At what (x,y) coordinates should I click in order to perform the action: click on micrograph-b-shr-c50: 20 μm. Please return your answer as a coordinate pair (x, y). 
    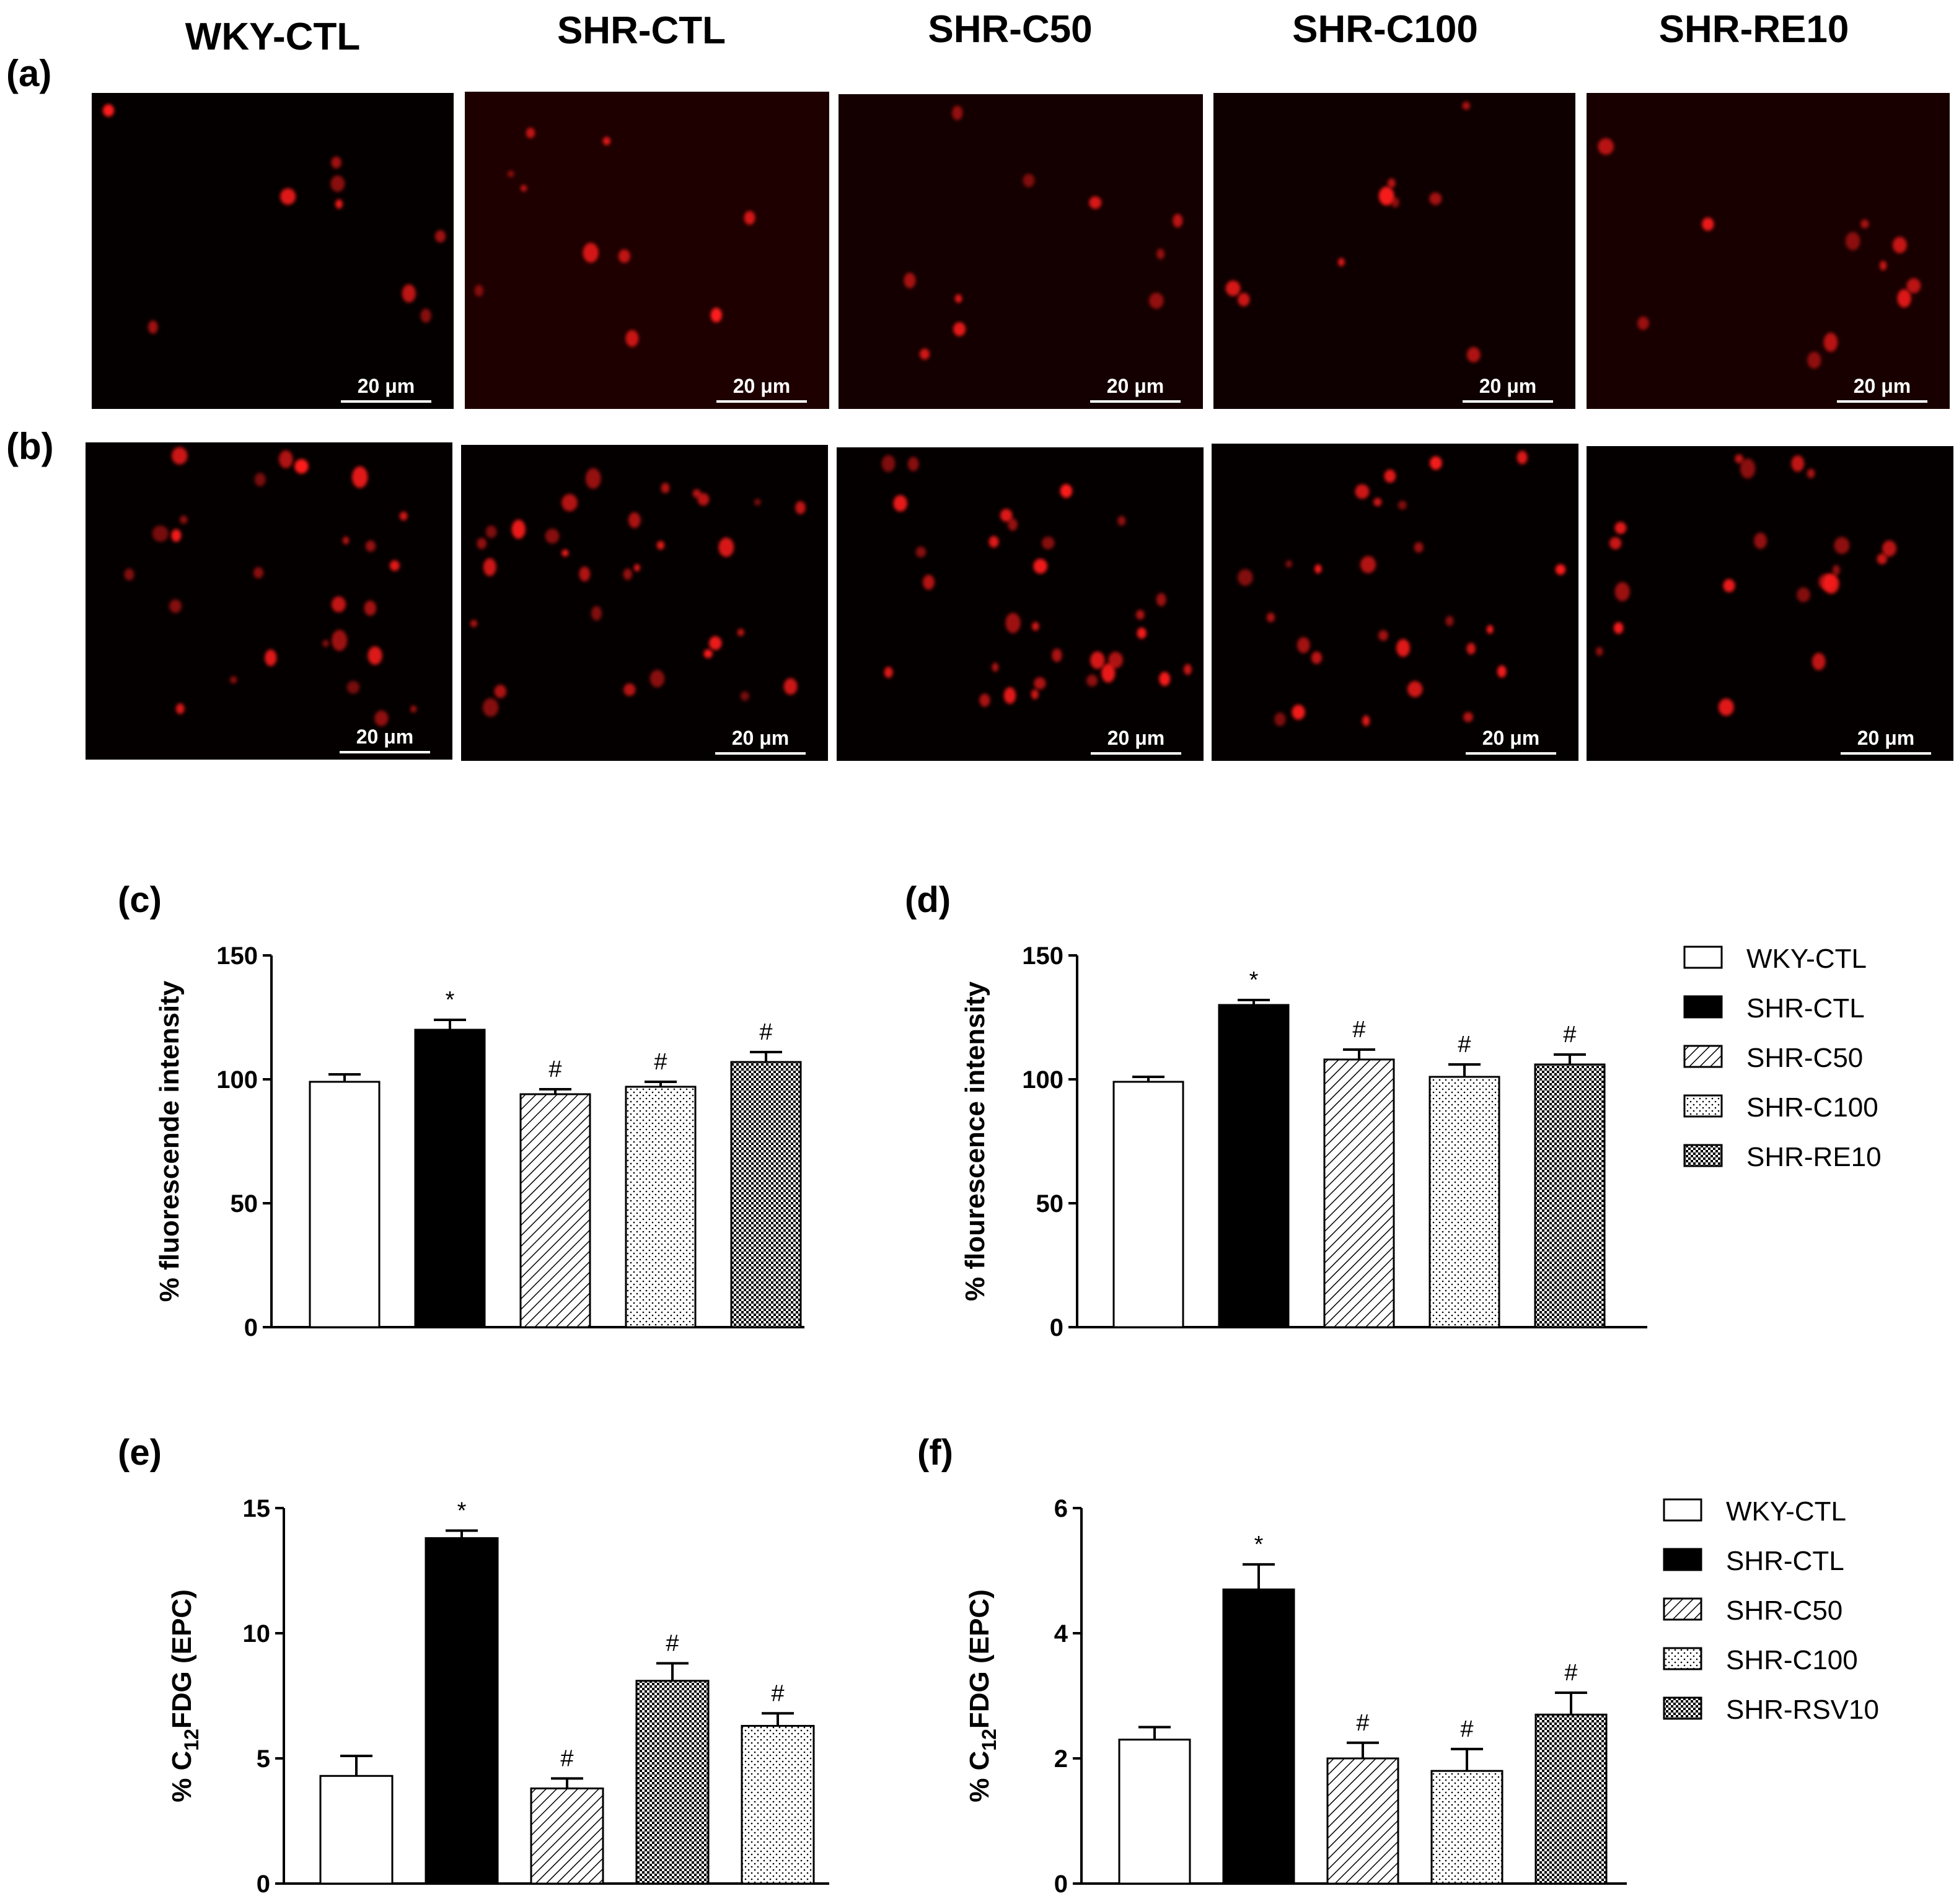
    Looking at the image, I should click on (1021, 604).